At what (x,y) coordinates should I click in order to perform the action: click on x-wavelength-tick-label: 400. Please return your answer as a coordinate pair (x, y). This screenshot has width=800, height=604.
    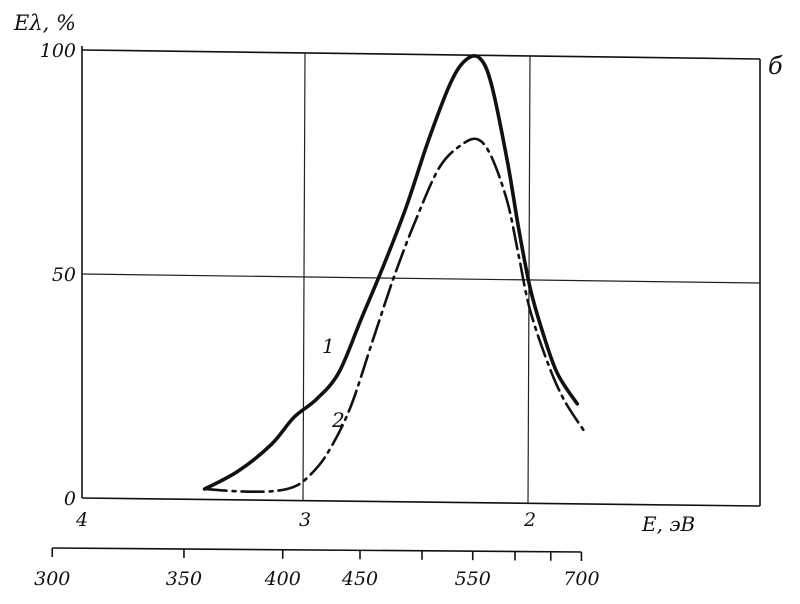
    Looking at the image, I should click on (282, 579).